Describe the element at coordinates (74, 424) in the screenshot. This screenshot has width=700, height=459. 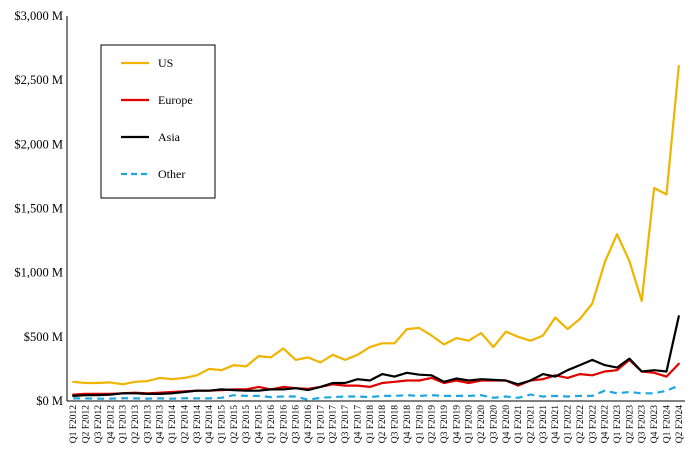
I see `x-tick-label: Q1 F2012` at that location.